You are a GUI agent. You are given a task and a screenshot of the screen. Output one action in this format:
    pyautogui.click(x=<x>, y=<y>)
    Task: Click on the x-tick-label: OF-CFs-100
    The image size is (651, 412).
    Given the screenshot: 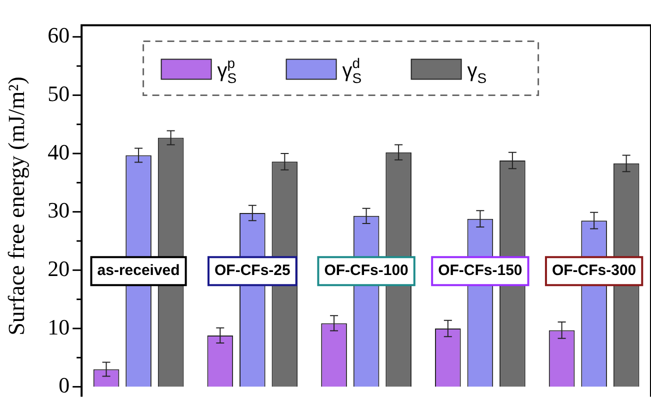 What is the action you would take?
    pyautogui.click(x=366, y=271)
    